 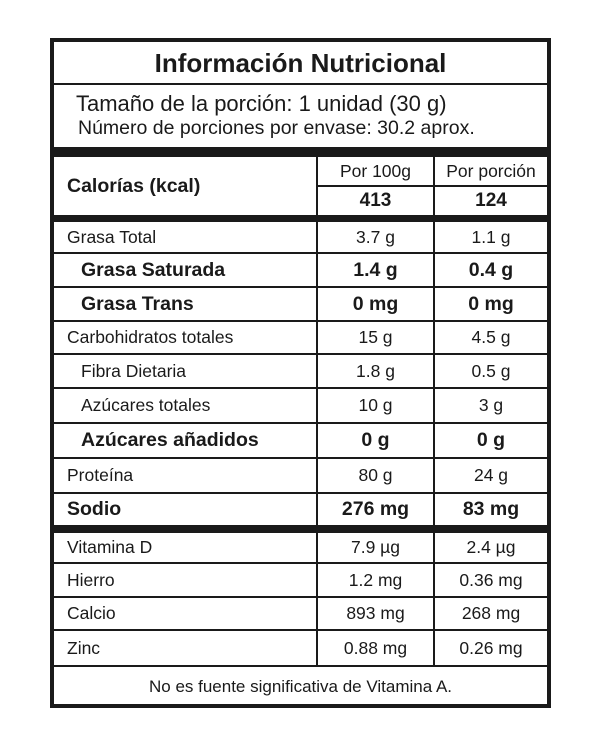 What do you see at coordinates (376, 237) in the screenshot?
I see `value-per-100g: 3.7 g` at bounding box center [376, 237].